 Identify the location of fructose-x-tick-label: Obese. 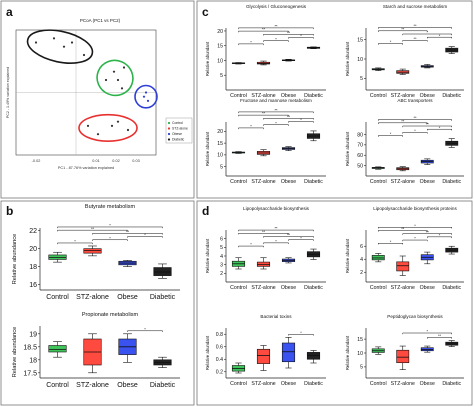
(288, 182).